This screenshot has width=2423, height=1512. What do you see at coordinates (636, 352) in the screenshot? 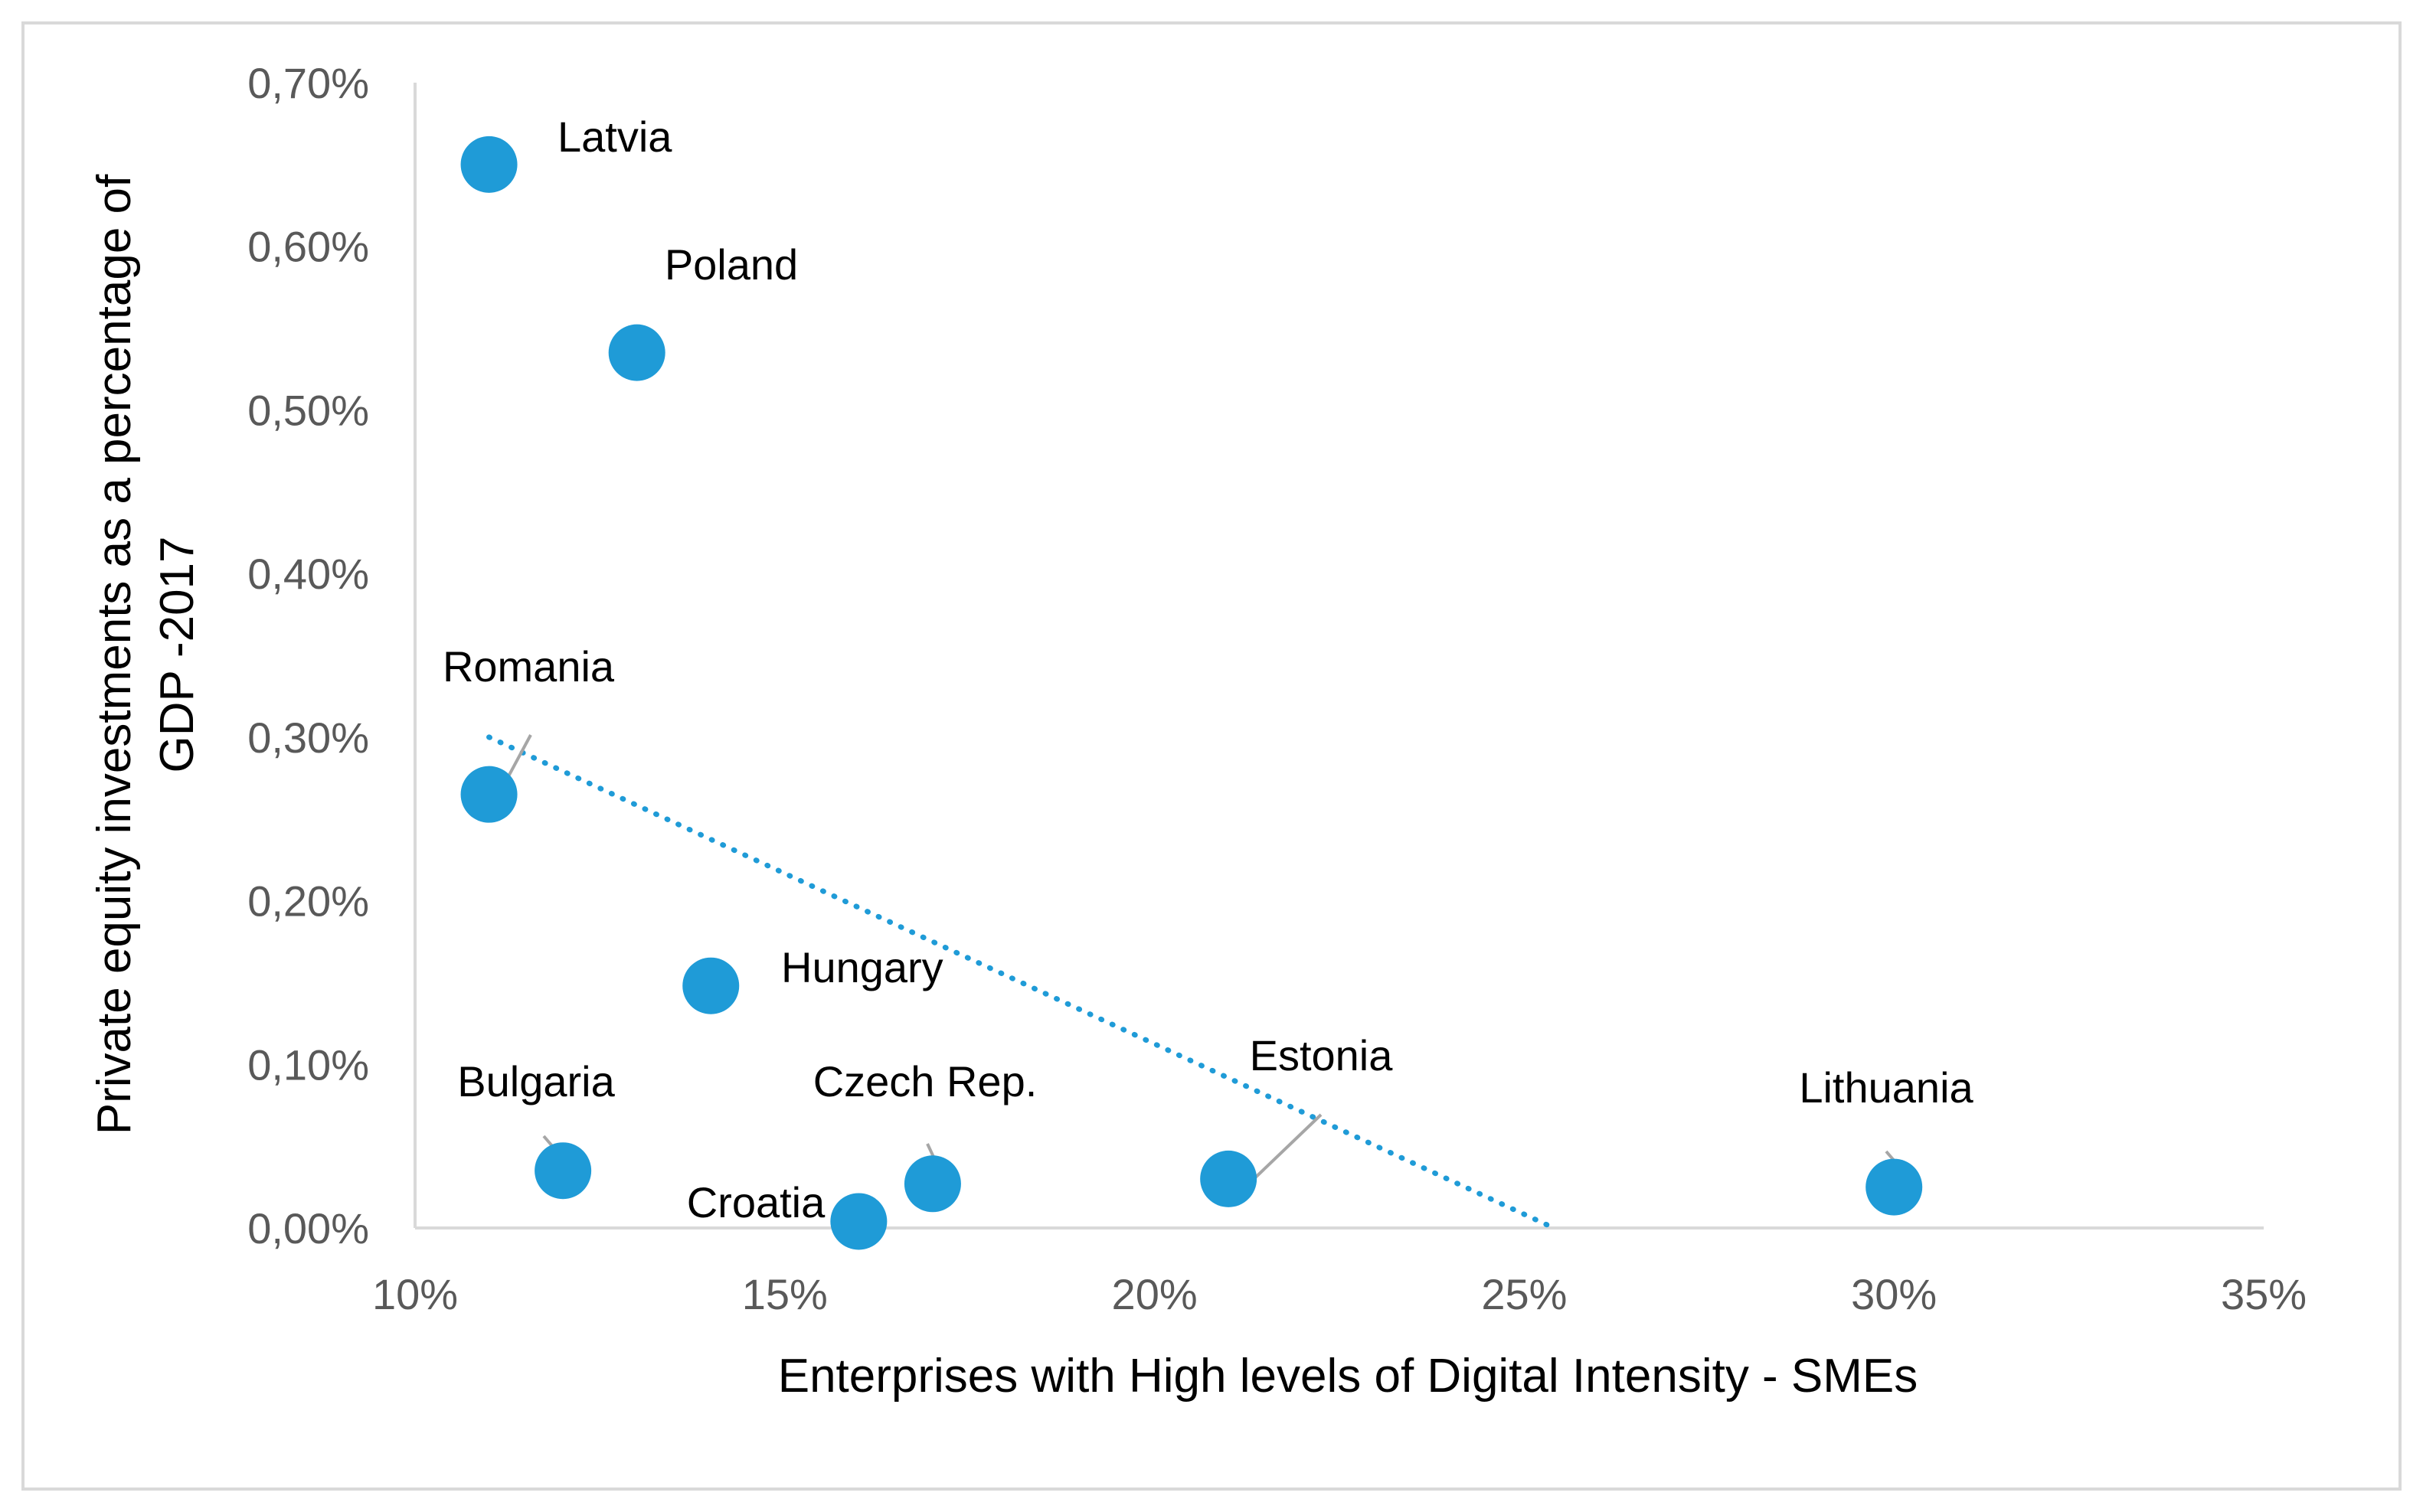
I see `data-point-poland` at bounding box center [636, 352].